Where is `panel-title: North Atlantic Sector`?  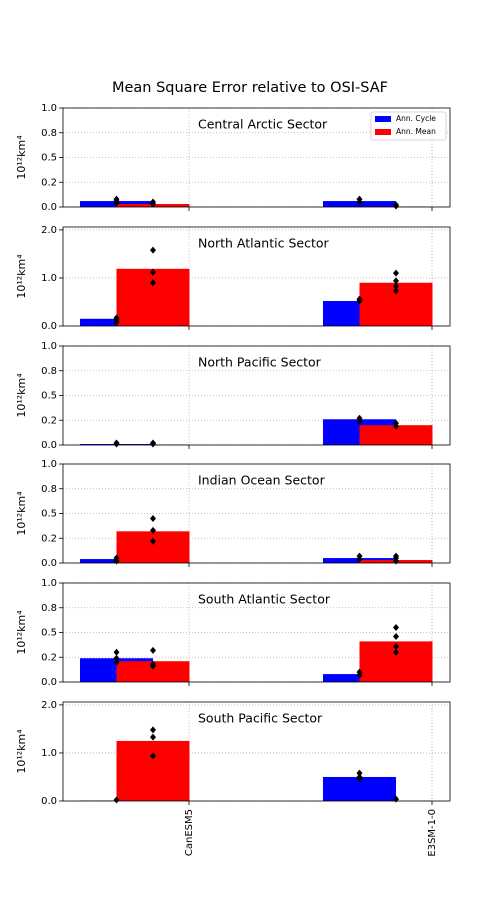
panel-title: North Atlantic Sector is located at coordinates (263, 243).